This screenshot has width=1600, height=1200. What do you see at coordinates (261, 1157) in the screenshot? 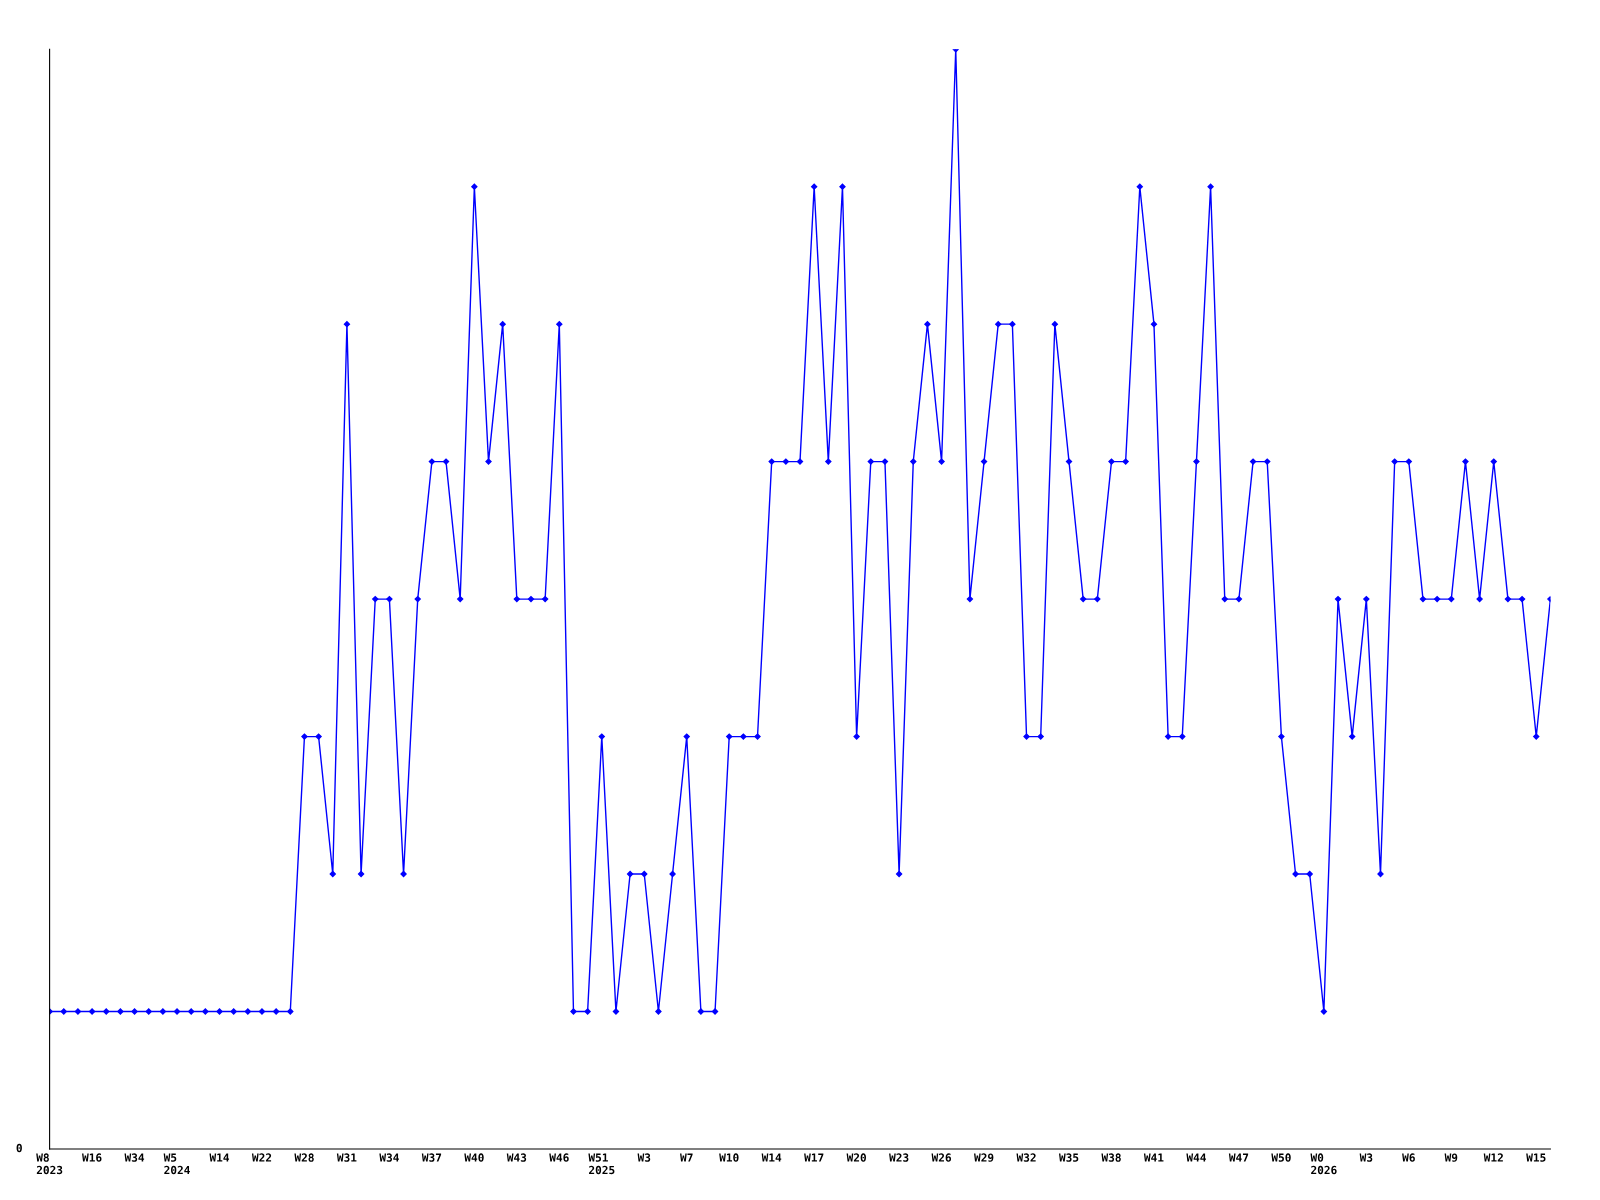
I see `x-tick-label: W22` at bounding box center [261, 1157].